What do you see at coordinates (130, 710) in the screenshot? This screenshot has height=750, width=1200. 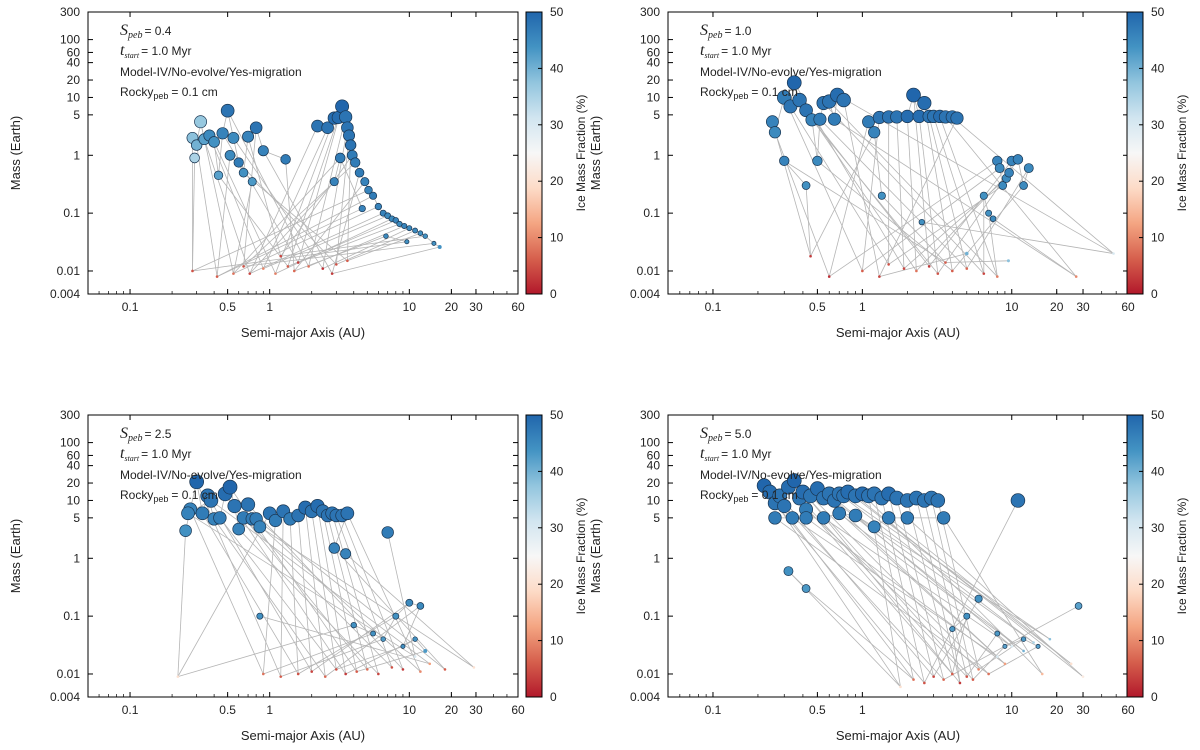 I see `x-tick-label: 0.1` at bounding box center [130, 710].